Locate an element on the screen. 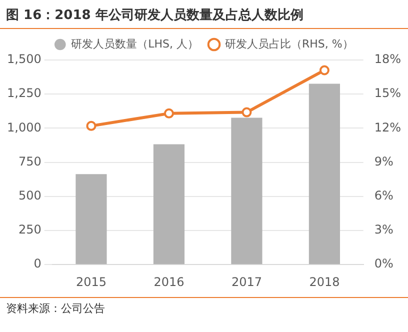 This screenshot has height=332, width=408. y2-tick-label: 6% is located at coordinates (384, 195).